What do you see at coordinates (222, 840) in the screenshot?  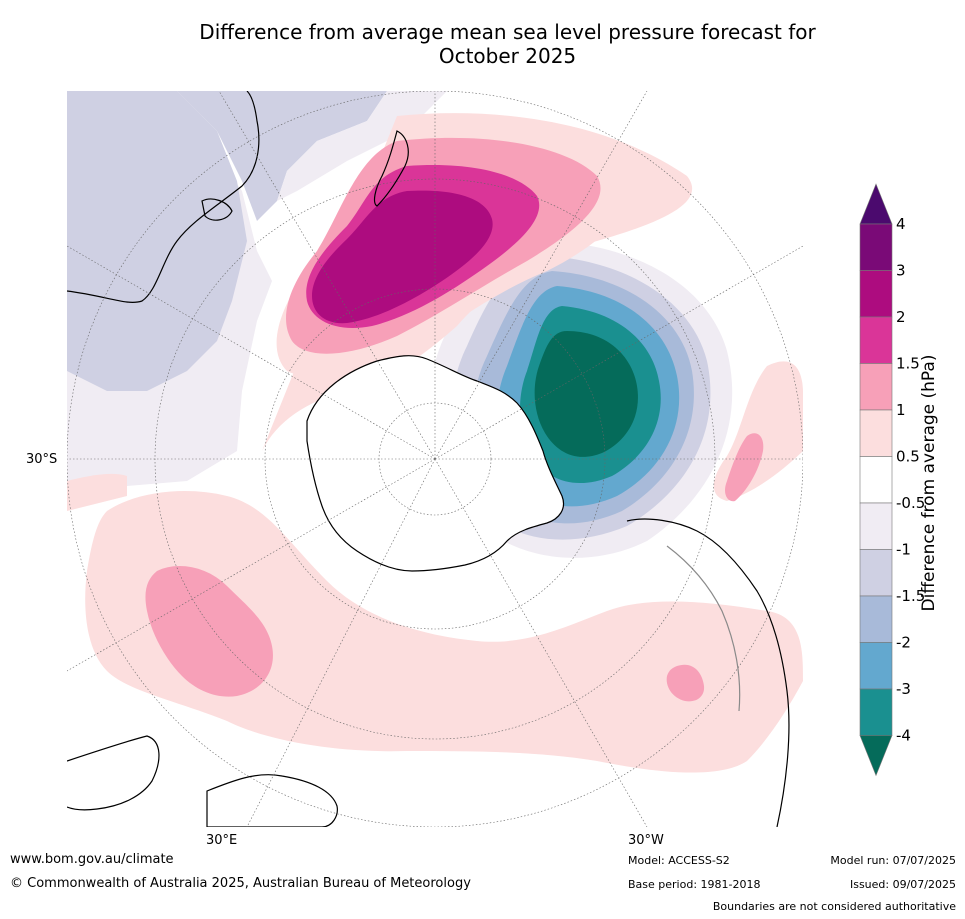 I see `longitude-label-30e: 30°E` at bounding box center [222, 840].